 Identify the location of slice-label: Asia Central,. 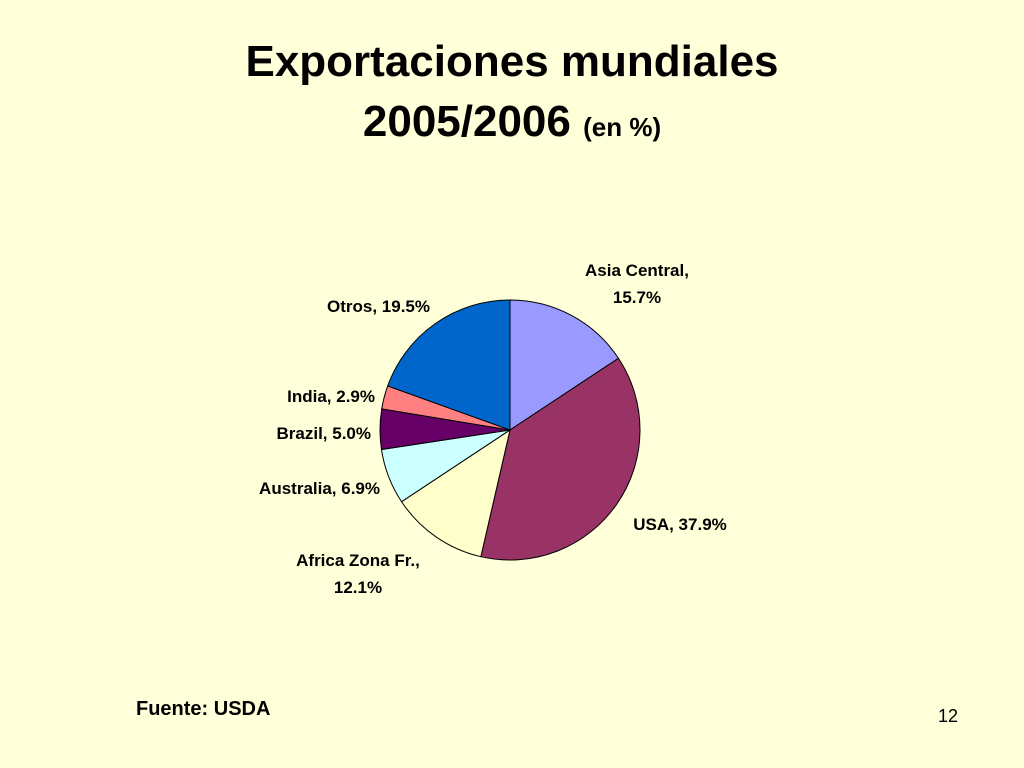
(637, 270).